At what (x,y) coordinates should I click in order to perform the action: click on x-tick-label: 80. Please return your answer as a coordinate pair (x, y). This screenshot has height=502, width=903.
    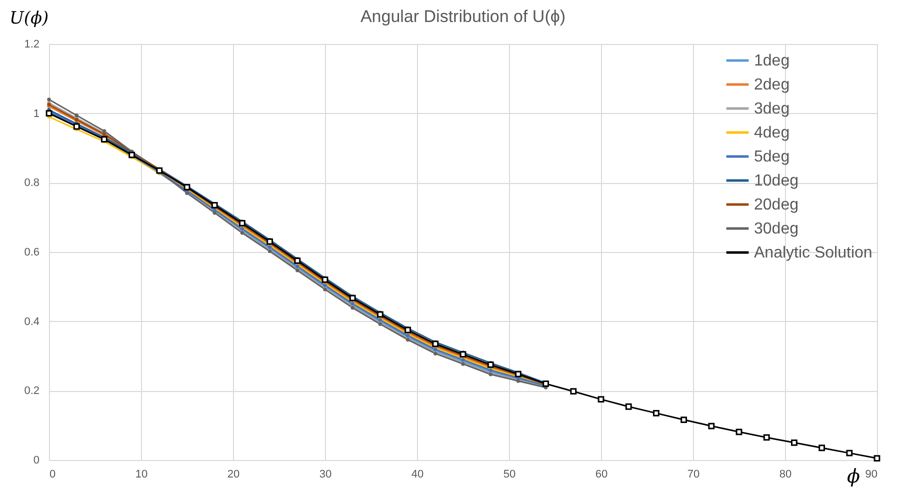
    Looking at the image, I should click on (785, 474).